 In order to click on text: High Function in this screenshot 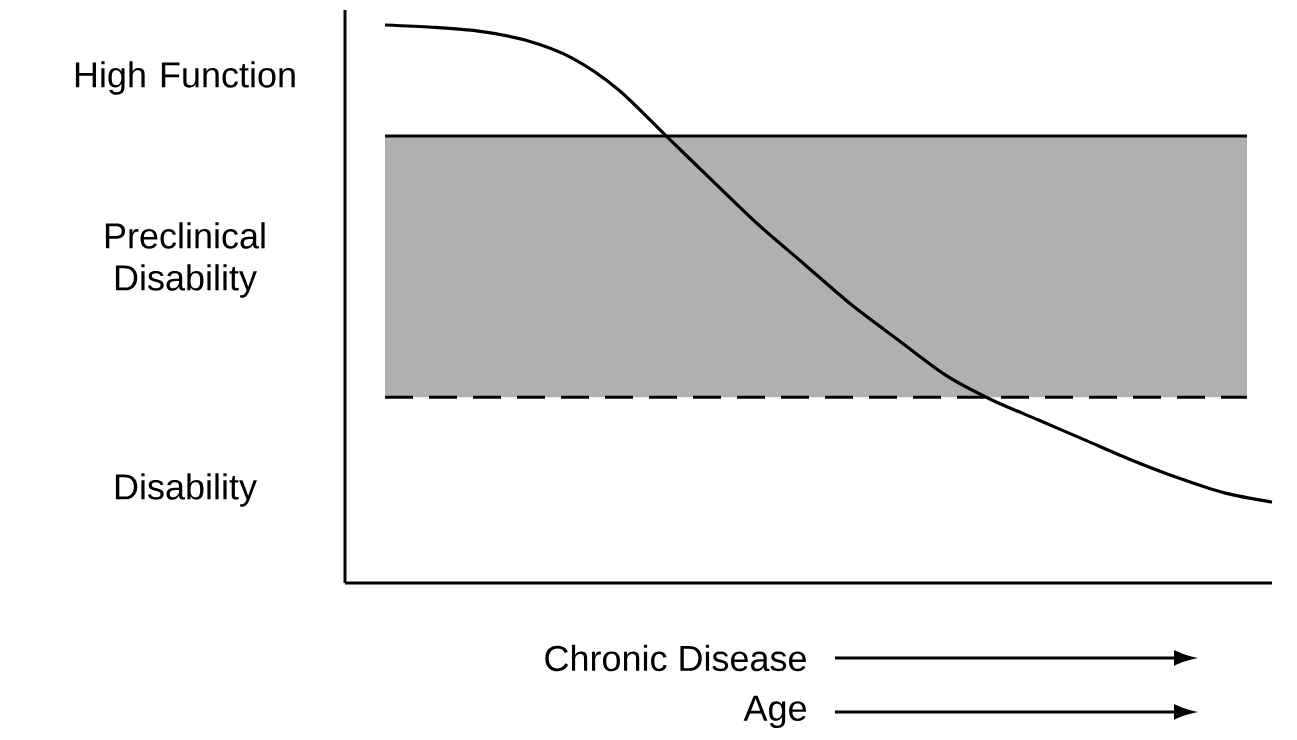, I will do `click(185, 78)`.